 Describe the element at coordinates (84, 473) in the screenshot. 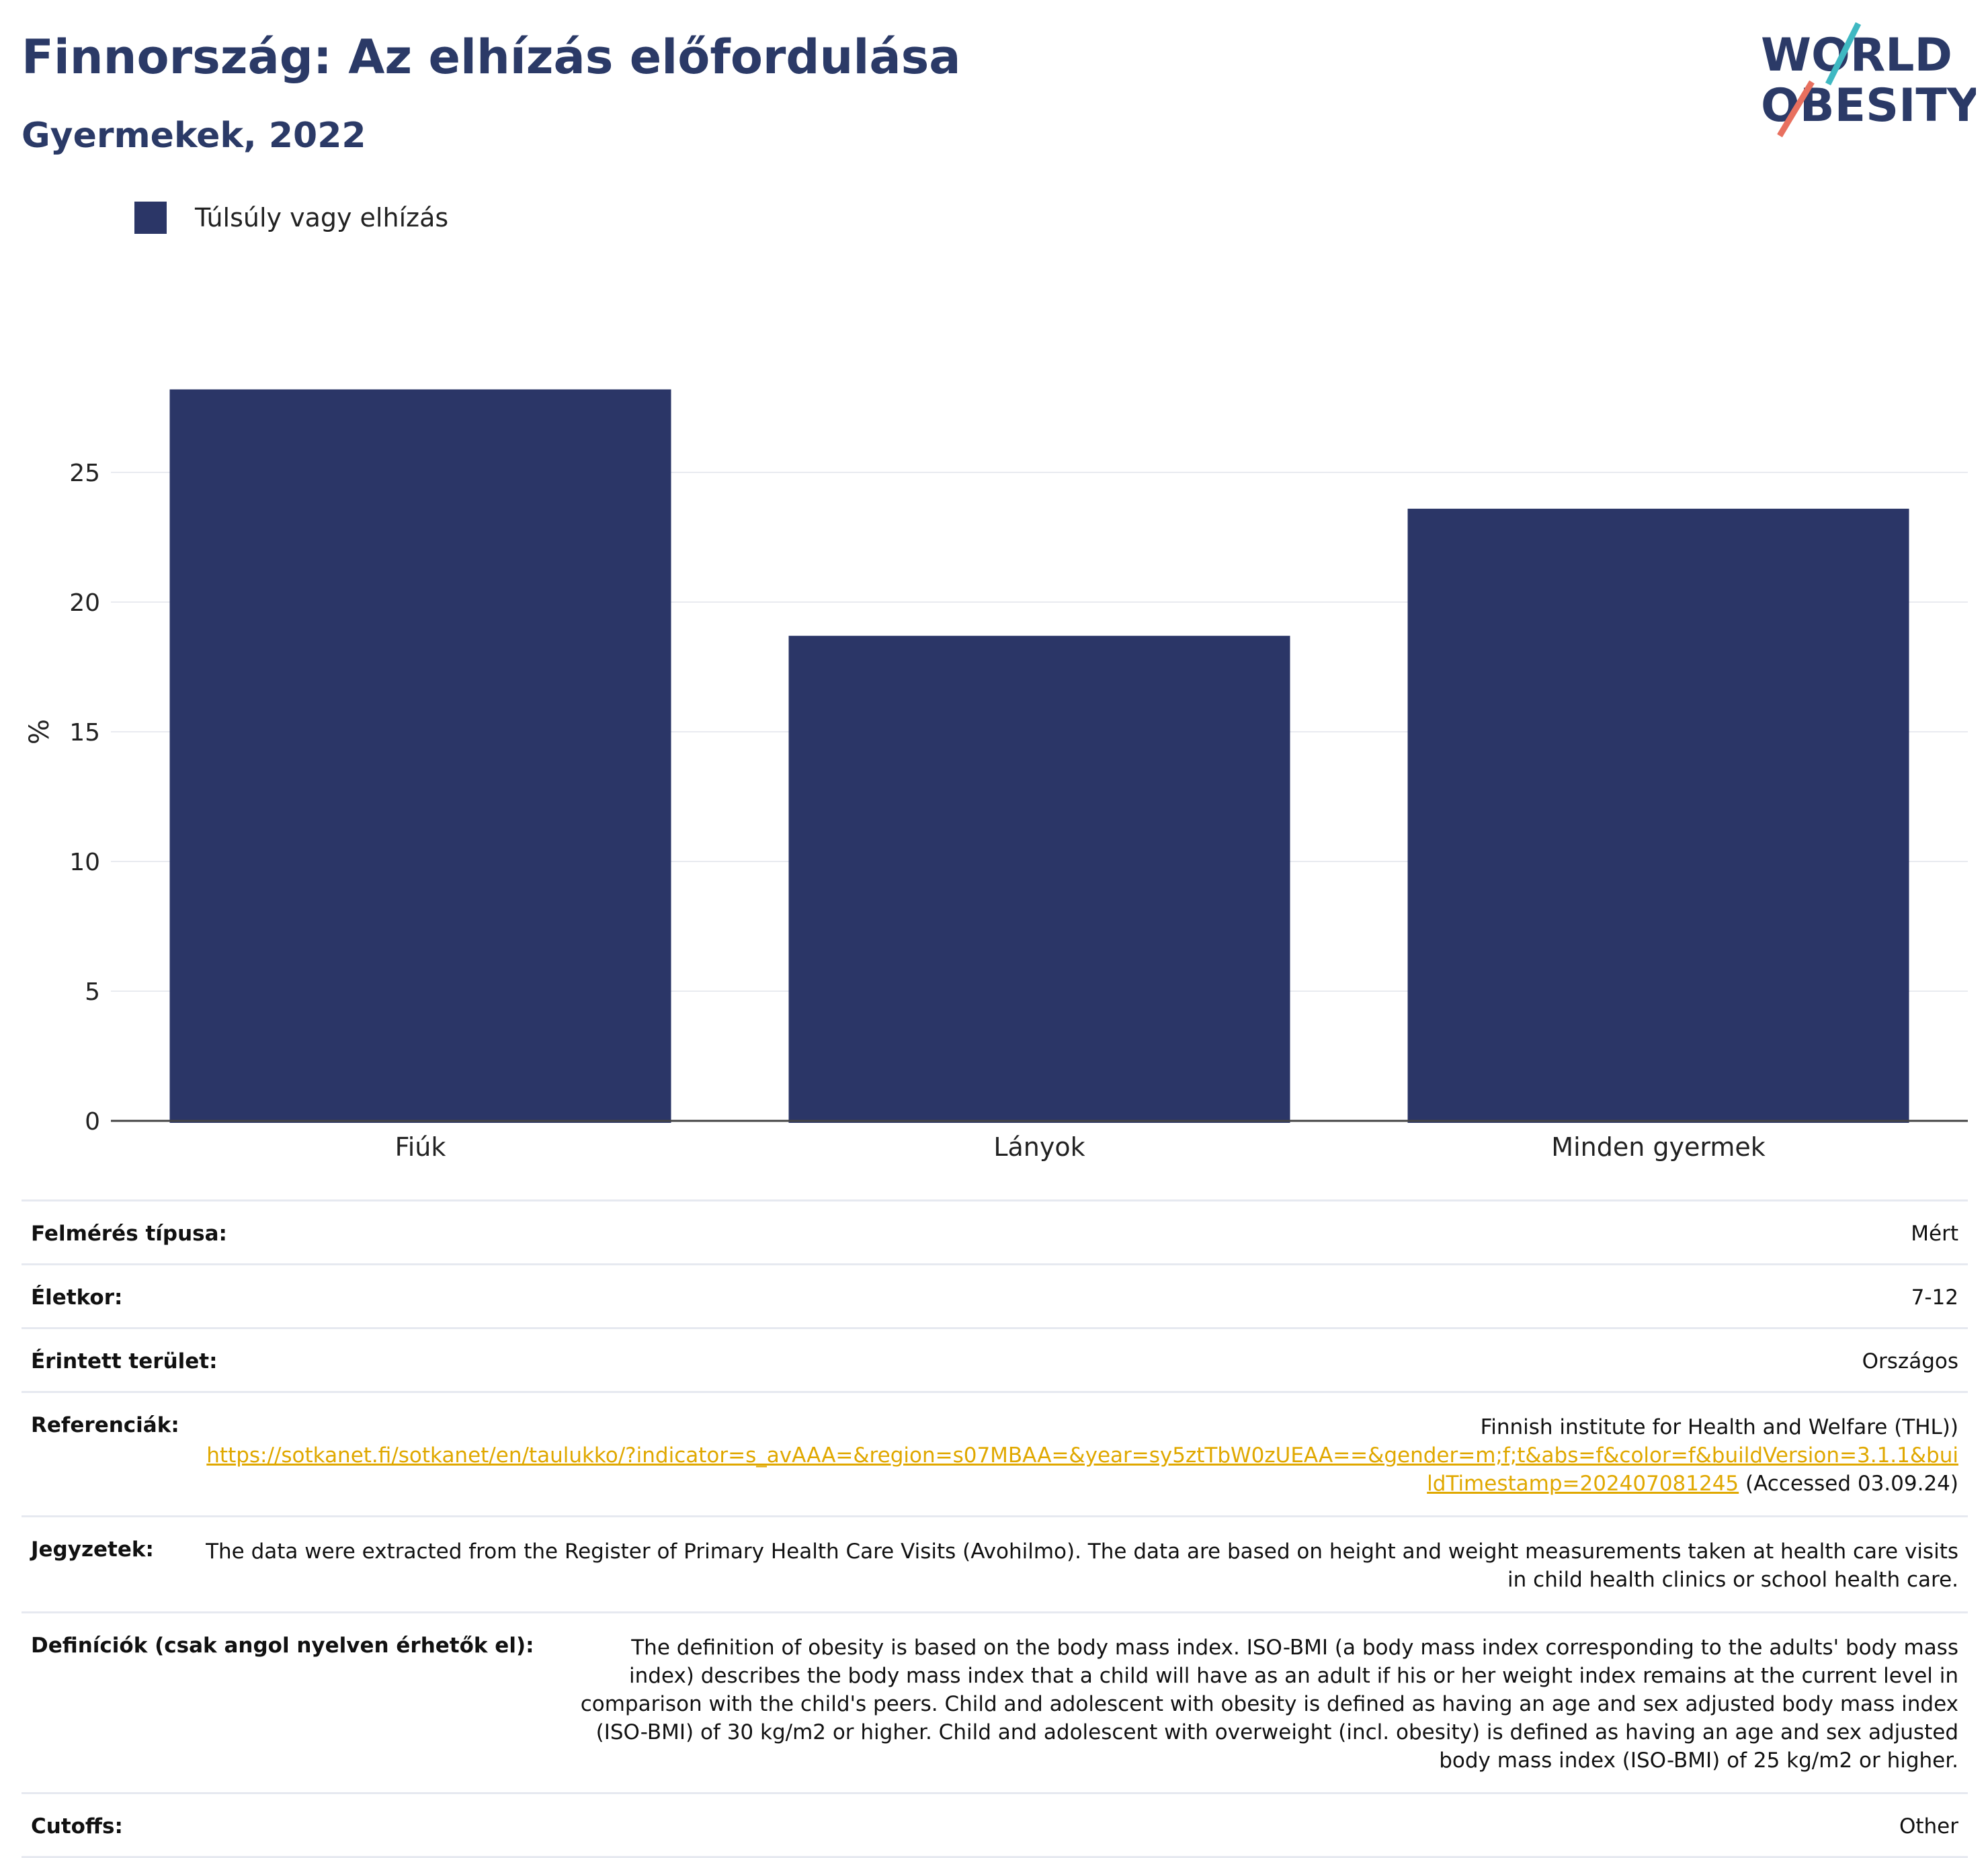

I see `y-tick-label: 25` at that location.